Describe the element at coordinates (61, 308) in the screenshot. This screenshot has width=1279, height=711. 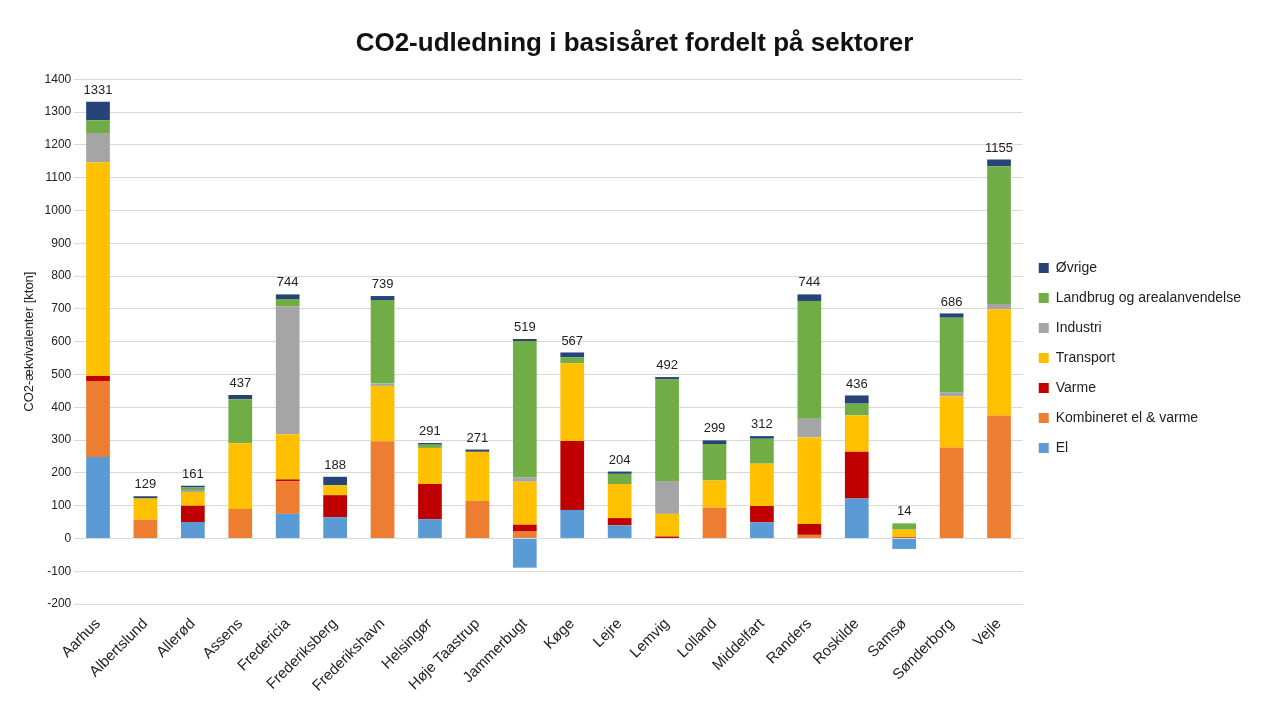
I see `y-tick-label: 700` at that location.